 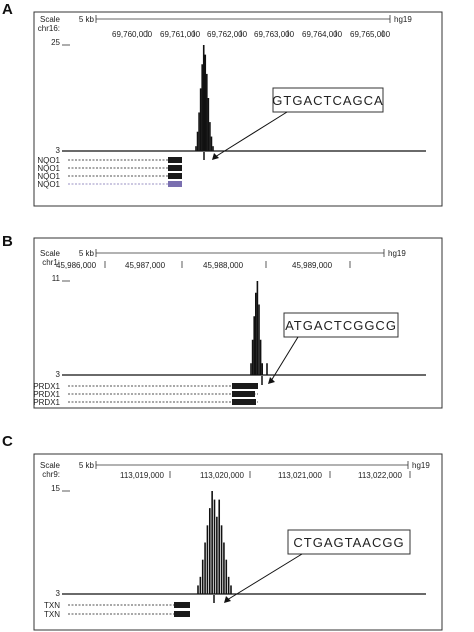 What do you see at coordinates (7, 441) in the screenshot?
I see `panel-letter: C` at bounding box center [7, 441].